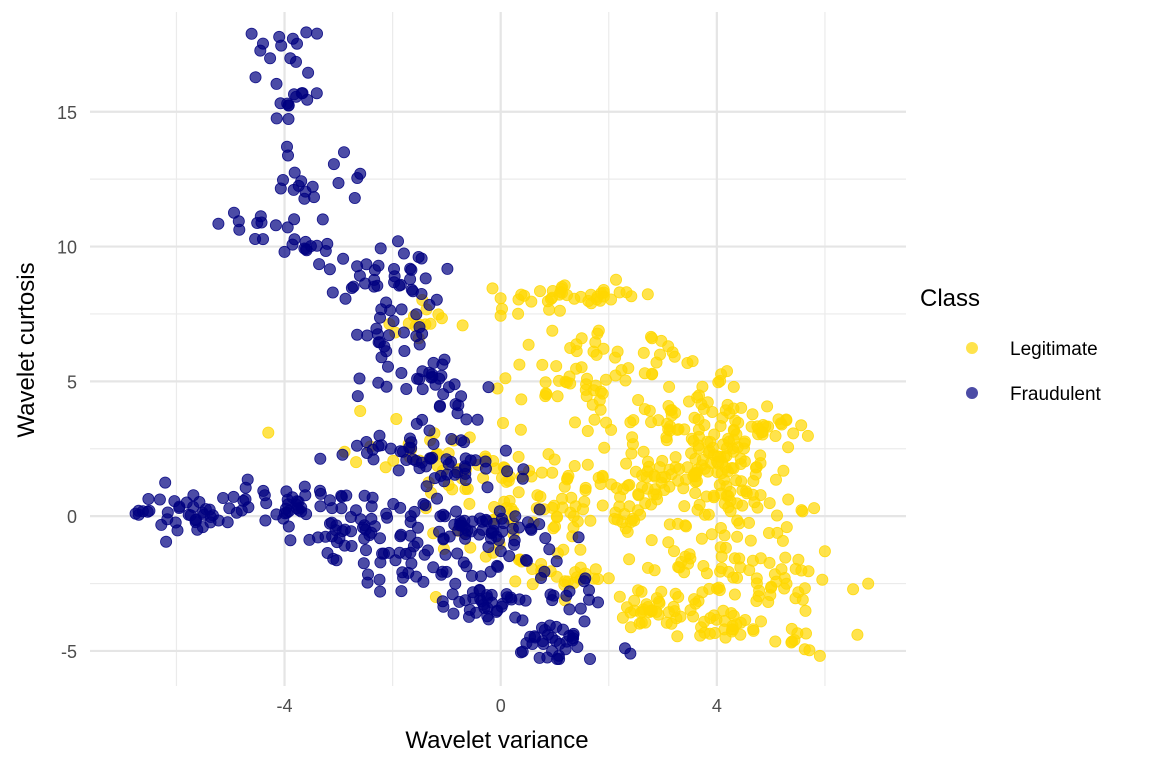 This screenshot has height=768, width=1152. What do you see at coordinates (67, 248) in the screenshot?
I see `y-tick-label: 10` at bounding box center [67, 248].